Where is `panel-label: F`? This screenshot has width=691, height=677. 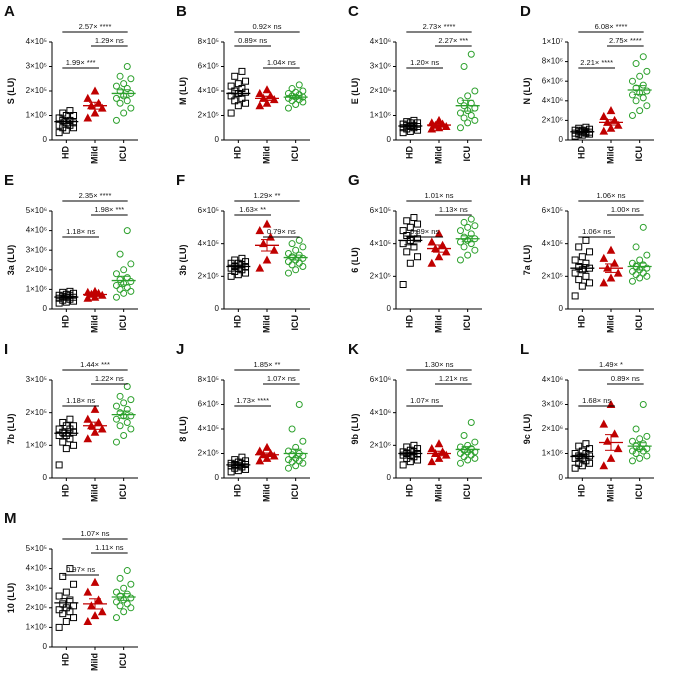
panel-label: F is located at coordinates (180, 180).